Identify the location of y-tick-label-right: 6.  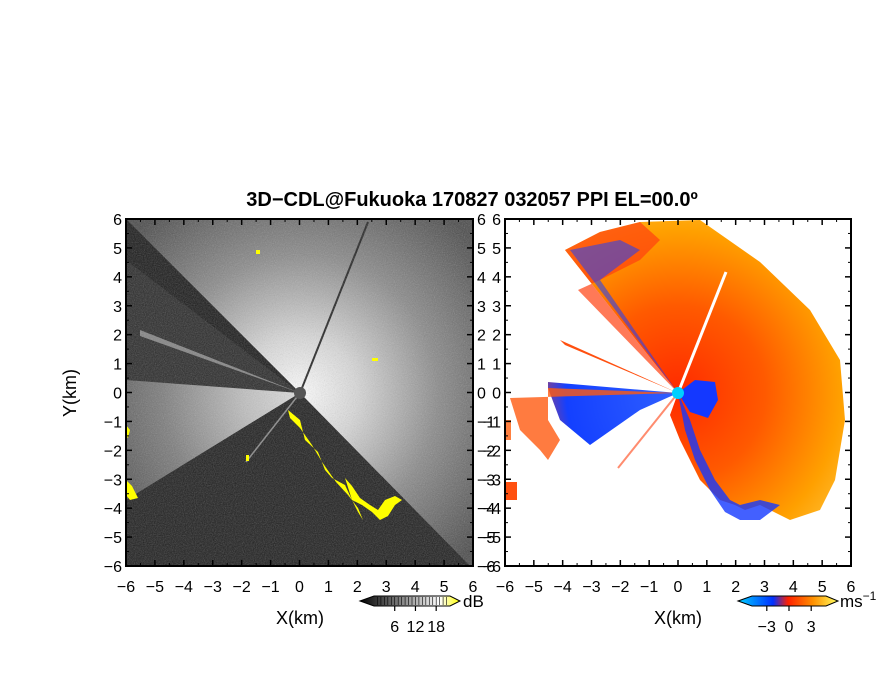
(481, 220).